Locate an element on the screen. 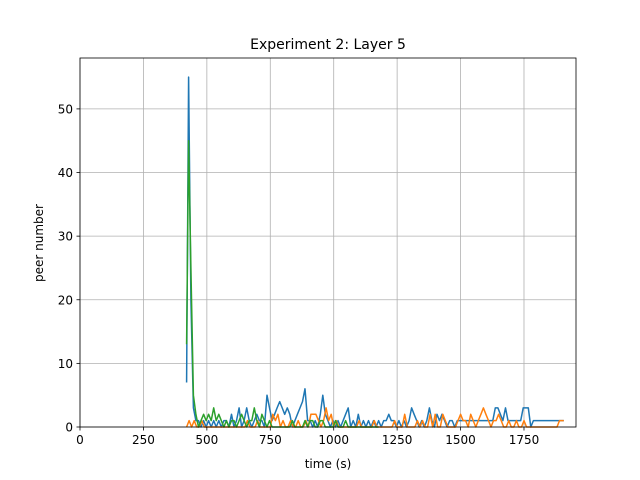 The width and height of the screenshot is (640, 480). y-tick-label: 50 is located at coordinates (65, 109).